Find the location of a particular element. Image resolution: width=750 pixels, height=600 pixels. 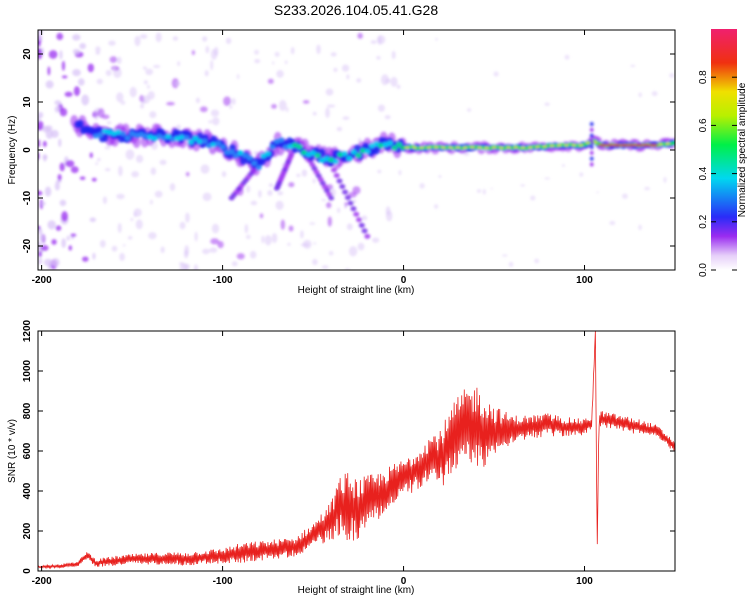

heatmap-x-label: Height of straight line (km) is located at coordinates (356, 290).